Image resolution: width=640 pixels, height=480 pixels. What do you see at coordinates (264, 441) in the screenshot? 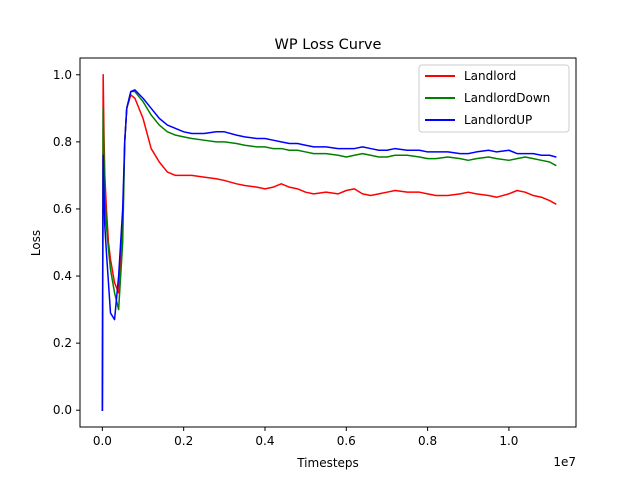
I see `x-tick-label: 0.4` at bounding box center [264, 441].